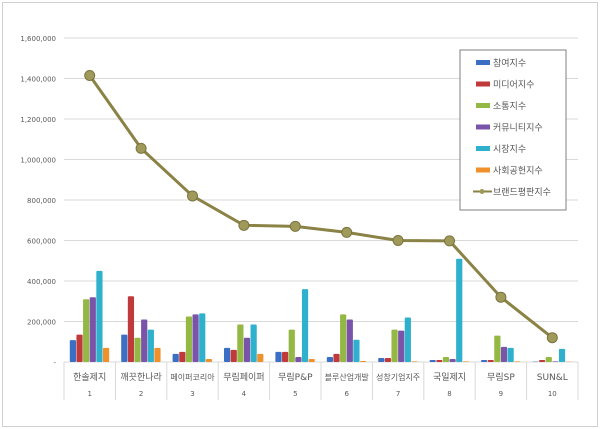 The height and width of the screenshot is (429, 600). I want to click on x-rank-label: 1, so click(89, 394).